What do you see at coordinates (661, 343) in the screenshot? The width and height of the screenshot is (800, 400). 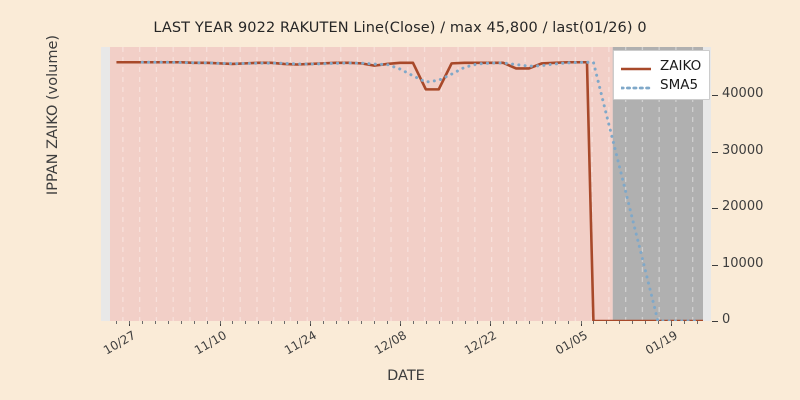 I see `x-tick-label: 01/19` at bounding box center [661, 343].